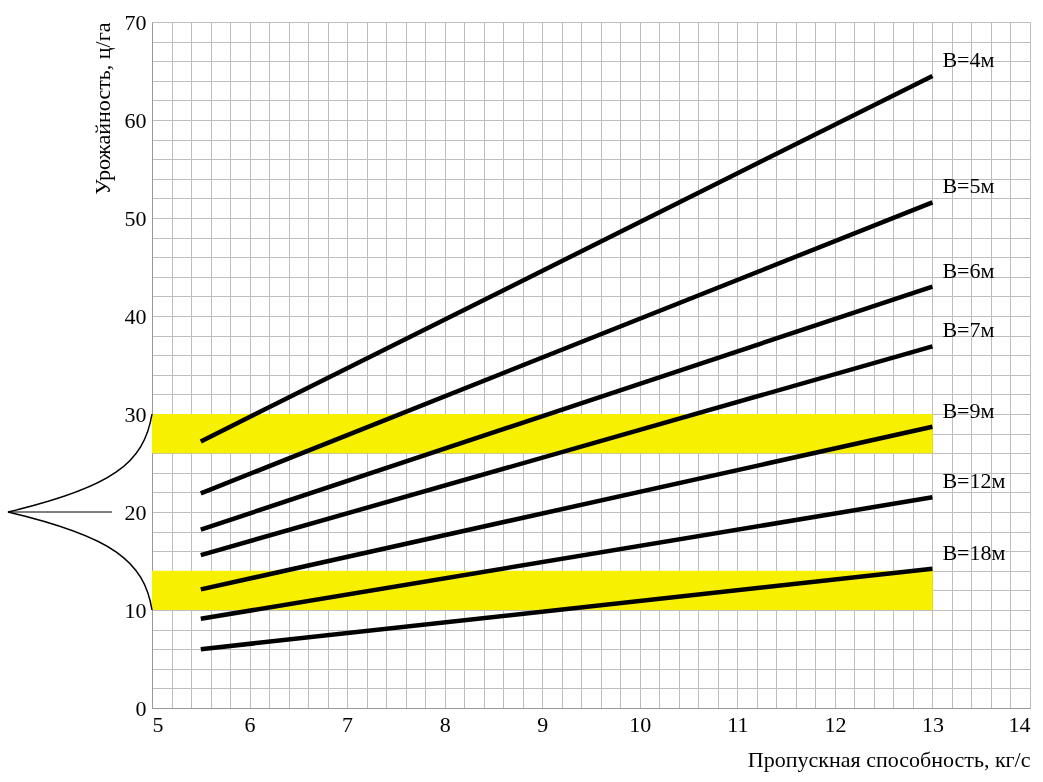 The height and width of the screenshot is (782, 1043). I want to click on series-label: B=5м, so click(968, 186).